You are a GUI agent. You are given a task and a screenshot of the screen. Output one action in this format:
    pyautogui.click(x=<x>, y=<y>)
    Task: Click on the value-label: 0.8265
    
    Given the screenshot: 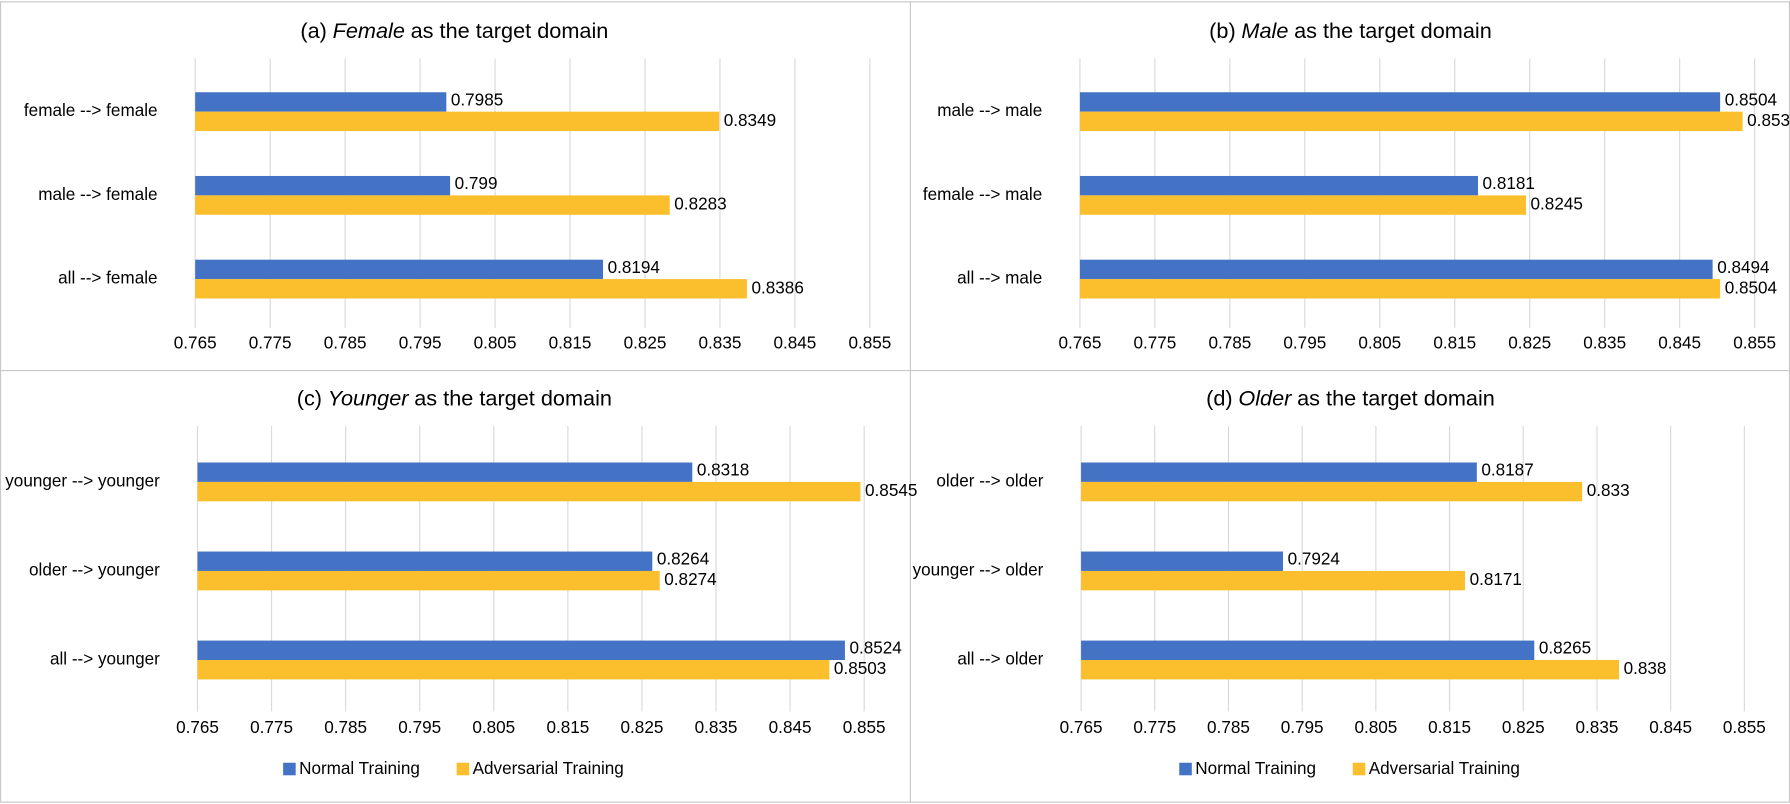 What is the action you would take?
    pyautogui.click(x=1565, y=648)
    